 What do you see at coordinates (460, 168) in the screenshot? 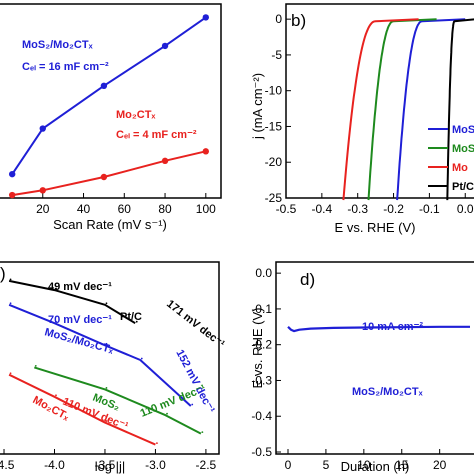
I see `legend-label-mo2c: Mo` at bounding box center [460, 168].